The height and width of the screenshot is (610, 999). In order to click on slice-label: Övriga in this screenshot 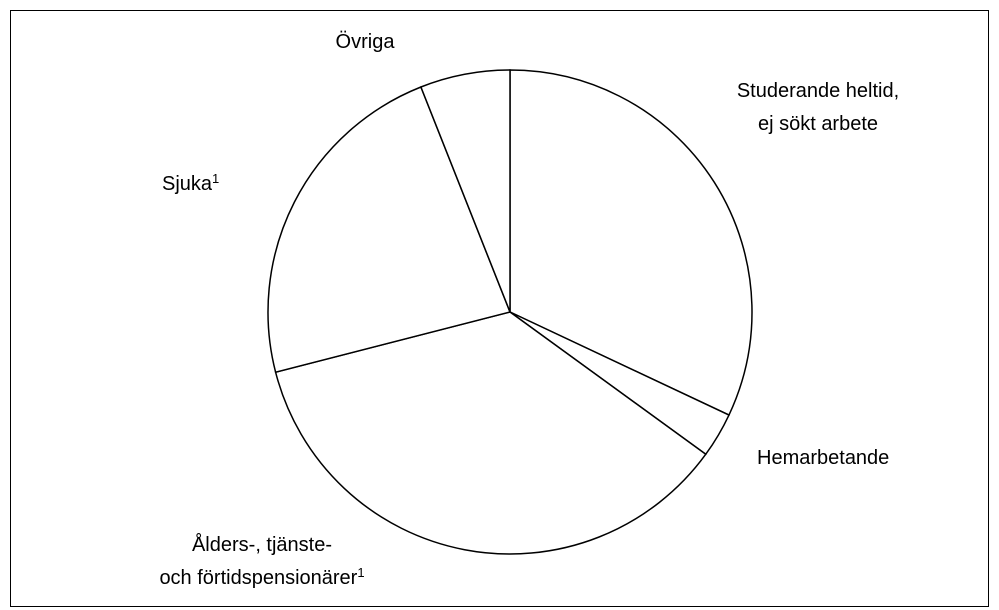, I will do `click(366, 42)`.